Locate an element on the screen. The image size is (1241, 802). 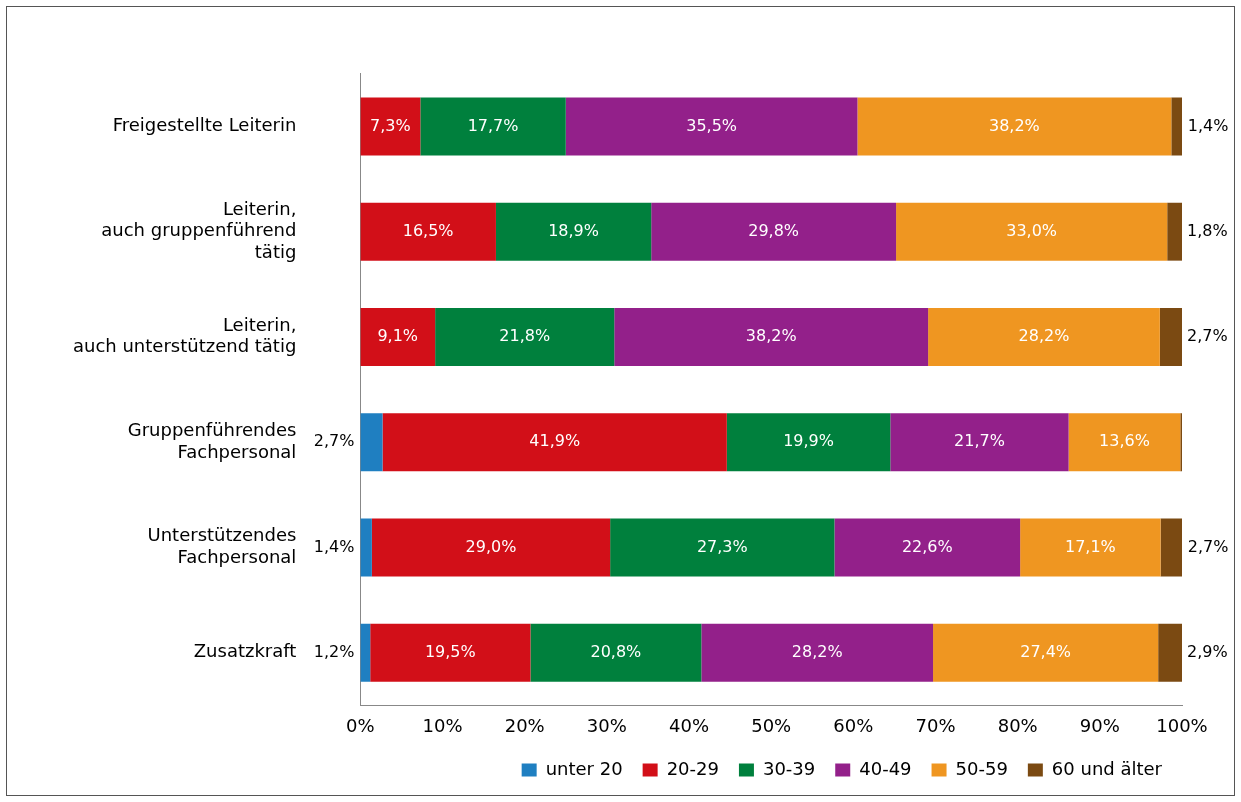
data-label: 9,1% is located at coordinates (398, 336).